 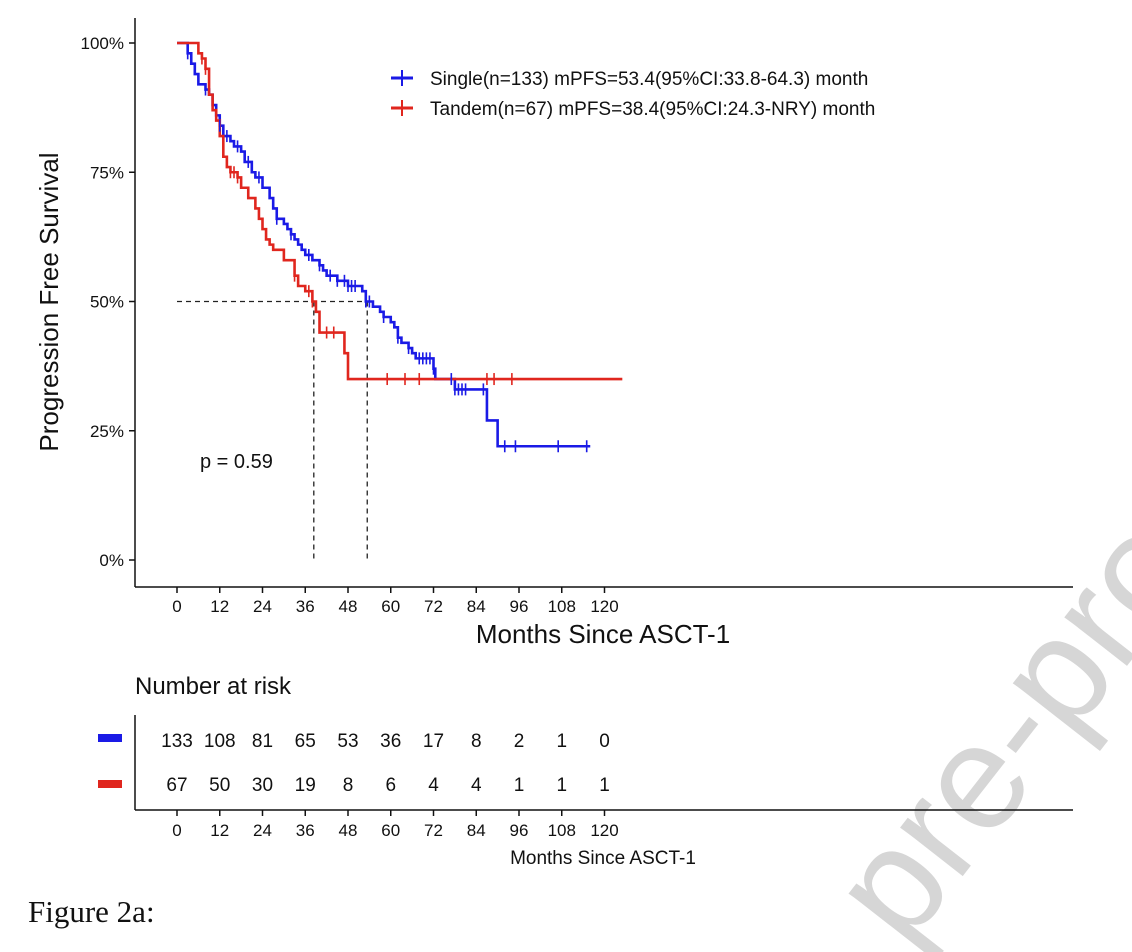 I want to click on risk-x-tick-label: 36, so click(x=305, y=830).